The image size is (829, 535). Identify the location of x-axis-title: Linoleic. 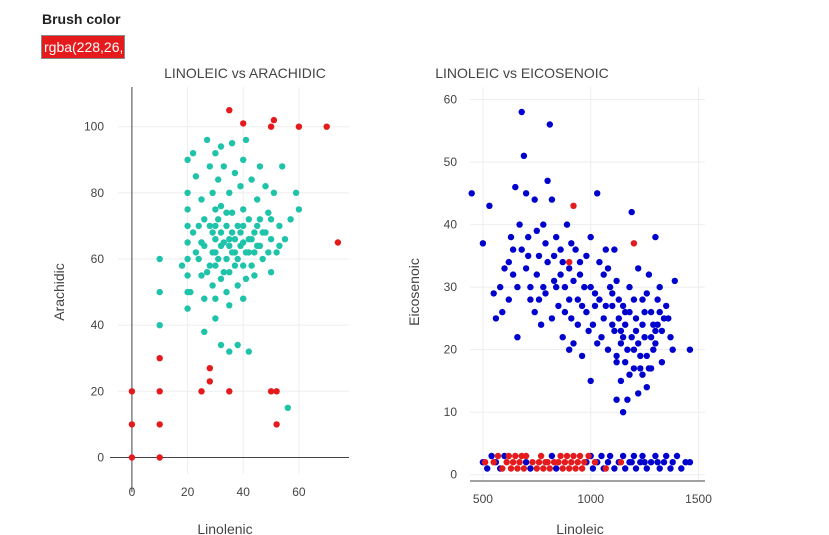
(579, 528).